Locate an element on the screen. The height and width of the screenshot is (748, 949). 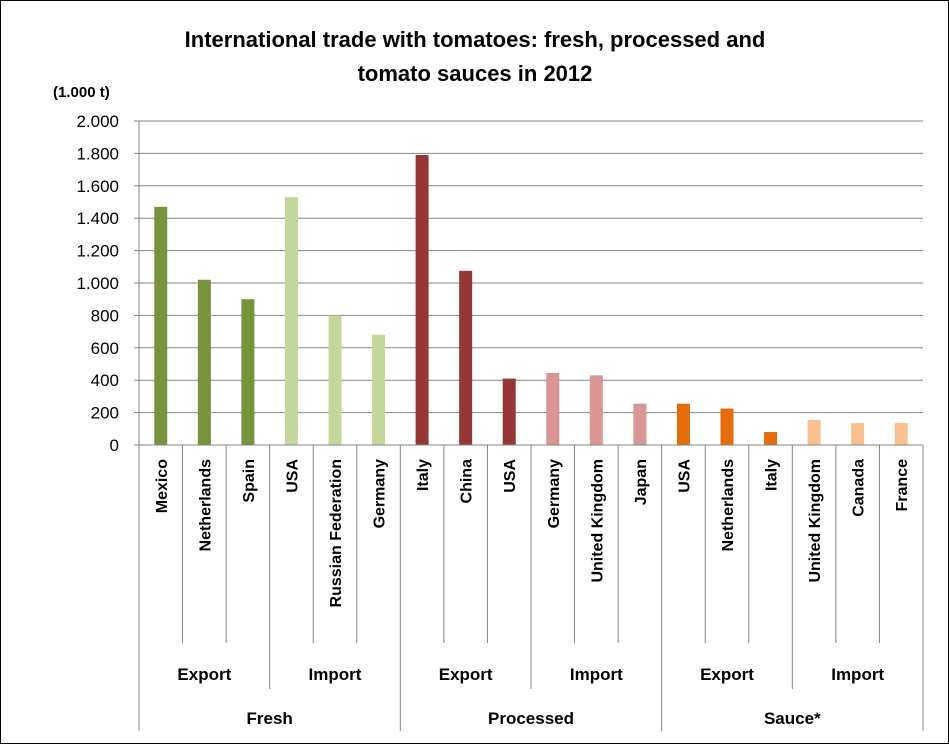
category-label: Canada is located at coordinates (859, 488).